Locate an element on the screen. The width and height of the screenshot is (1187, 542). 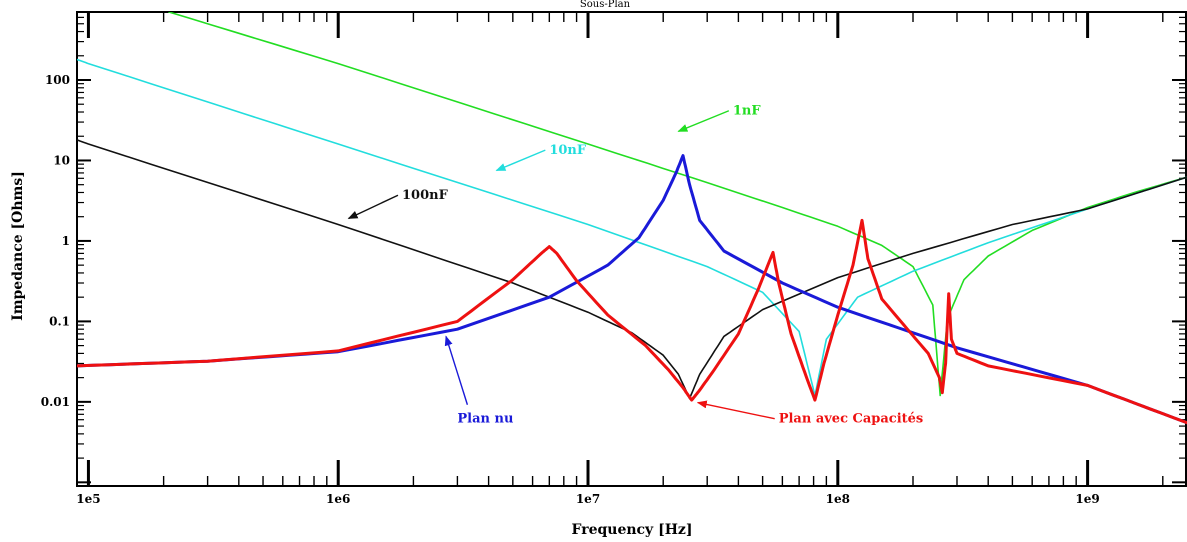
annotation-label: Plan nu is located at coordinates (485, 419).